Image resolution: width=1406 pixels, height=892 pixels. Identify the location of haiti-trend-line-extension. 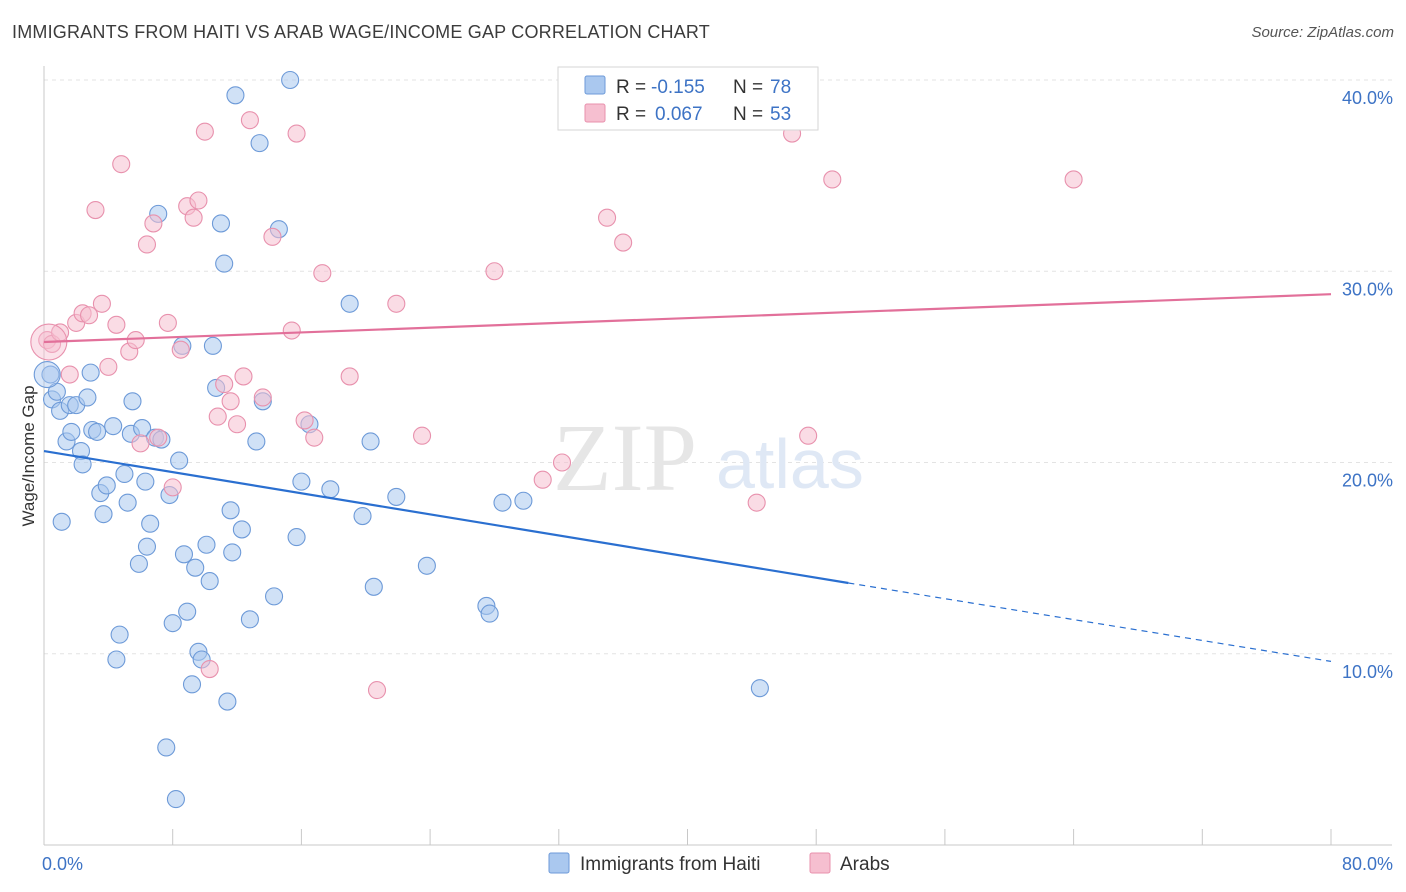
(1090, 622).